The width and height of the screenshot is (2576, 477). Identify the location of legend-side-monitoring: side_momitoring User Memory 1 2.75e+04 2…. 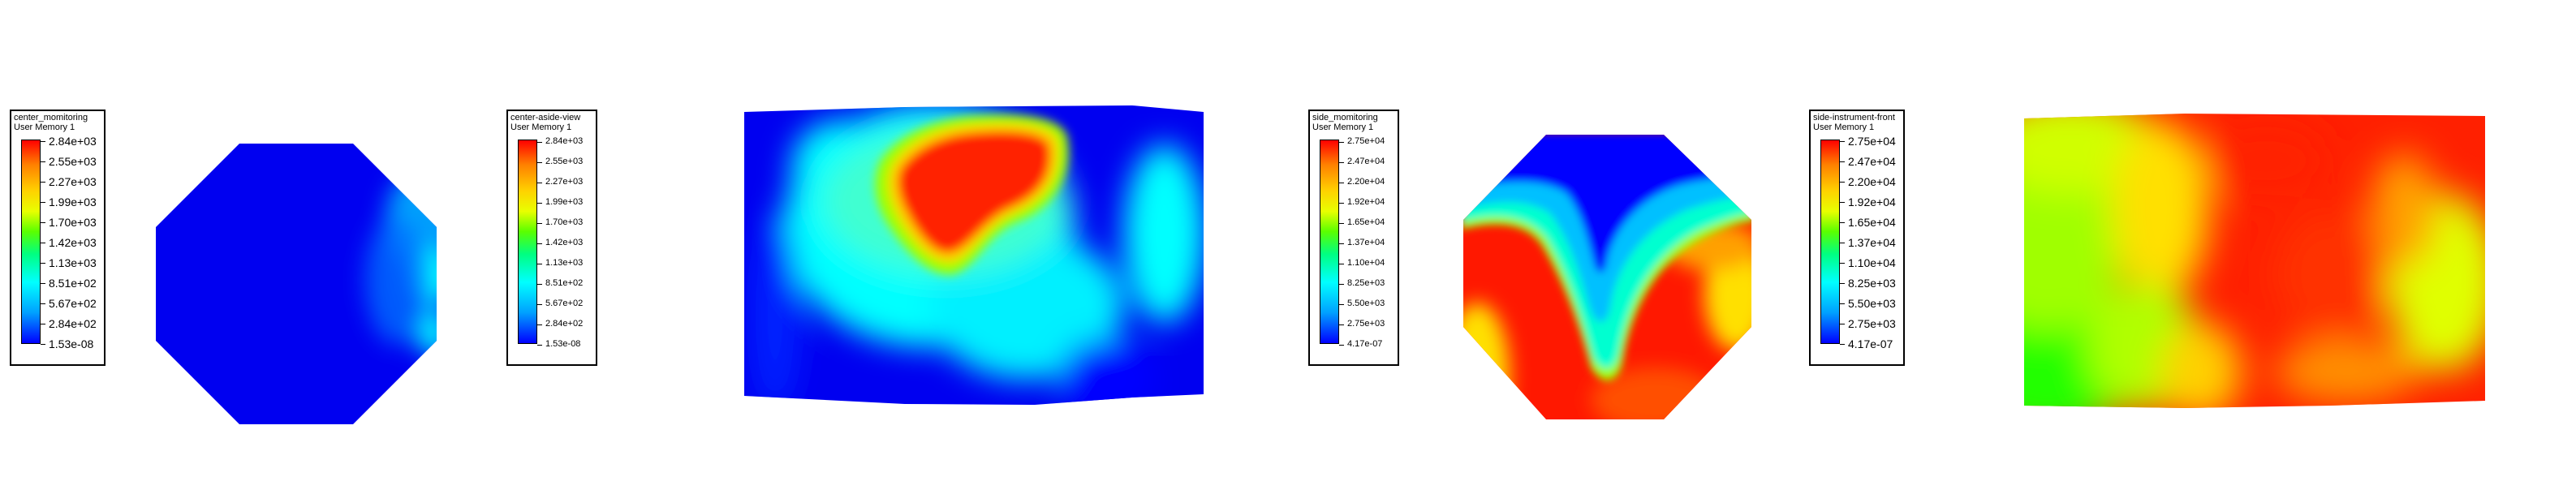
(1354, 238).